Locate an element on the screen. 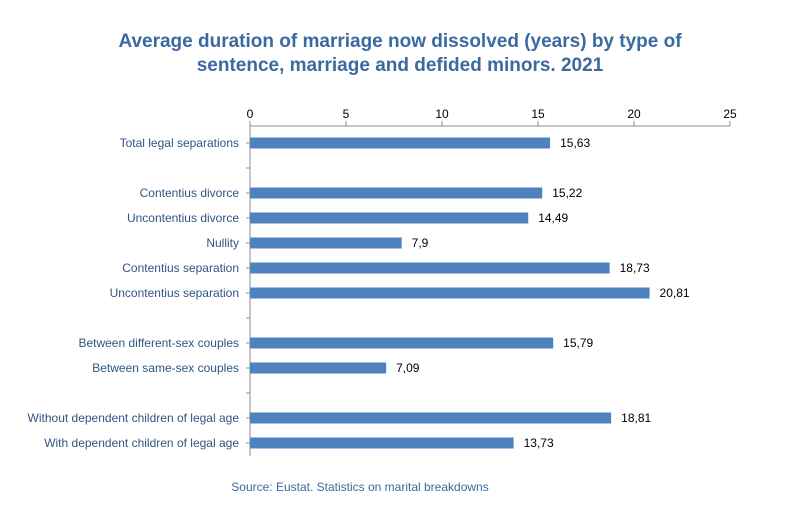  data-label: 7,9 is located at coordinates (420, 243).